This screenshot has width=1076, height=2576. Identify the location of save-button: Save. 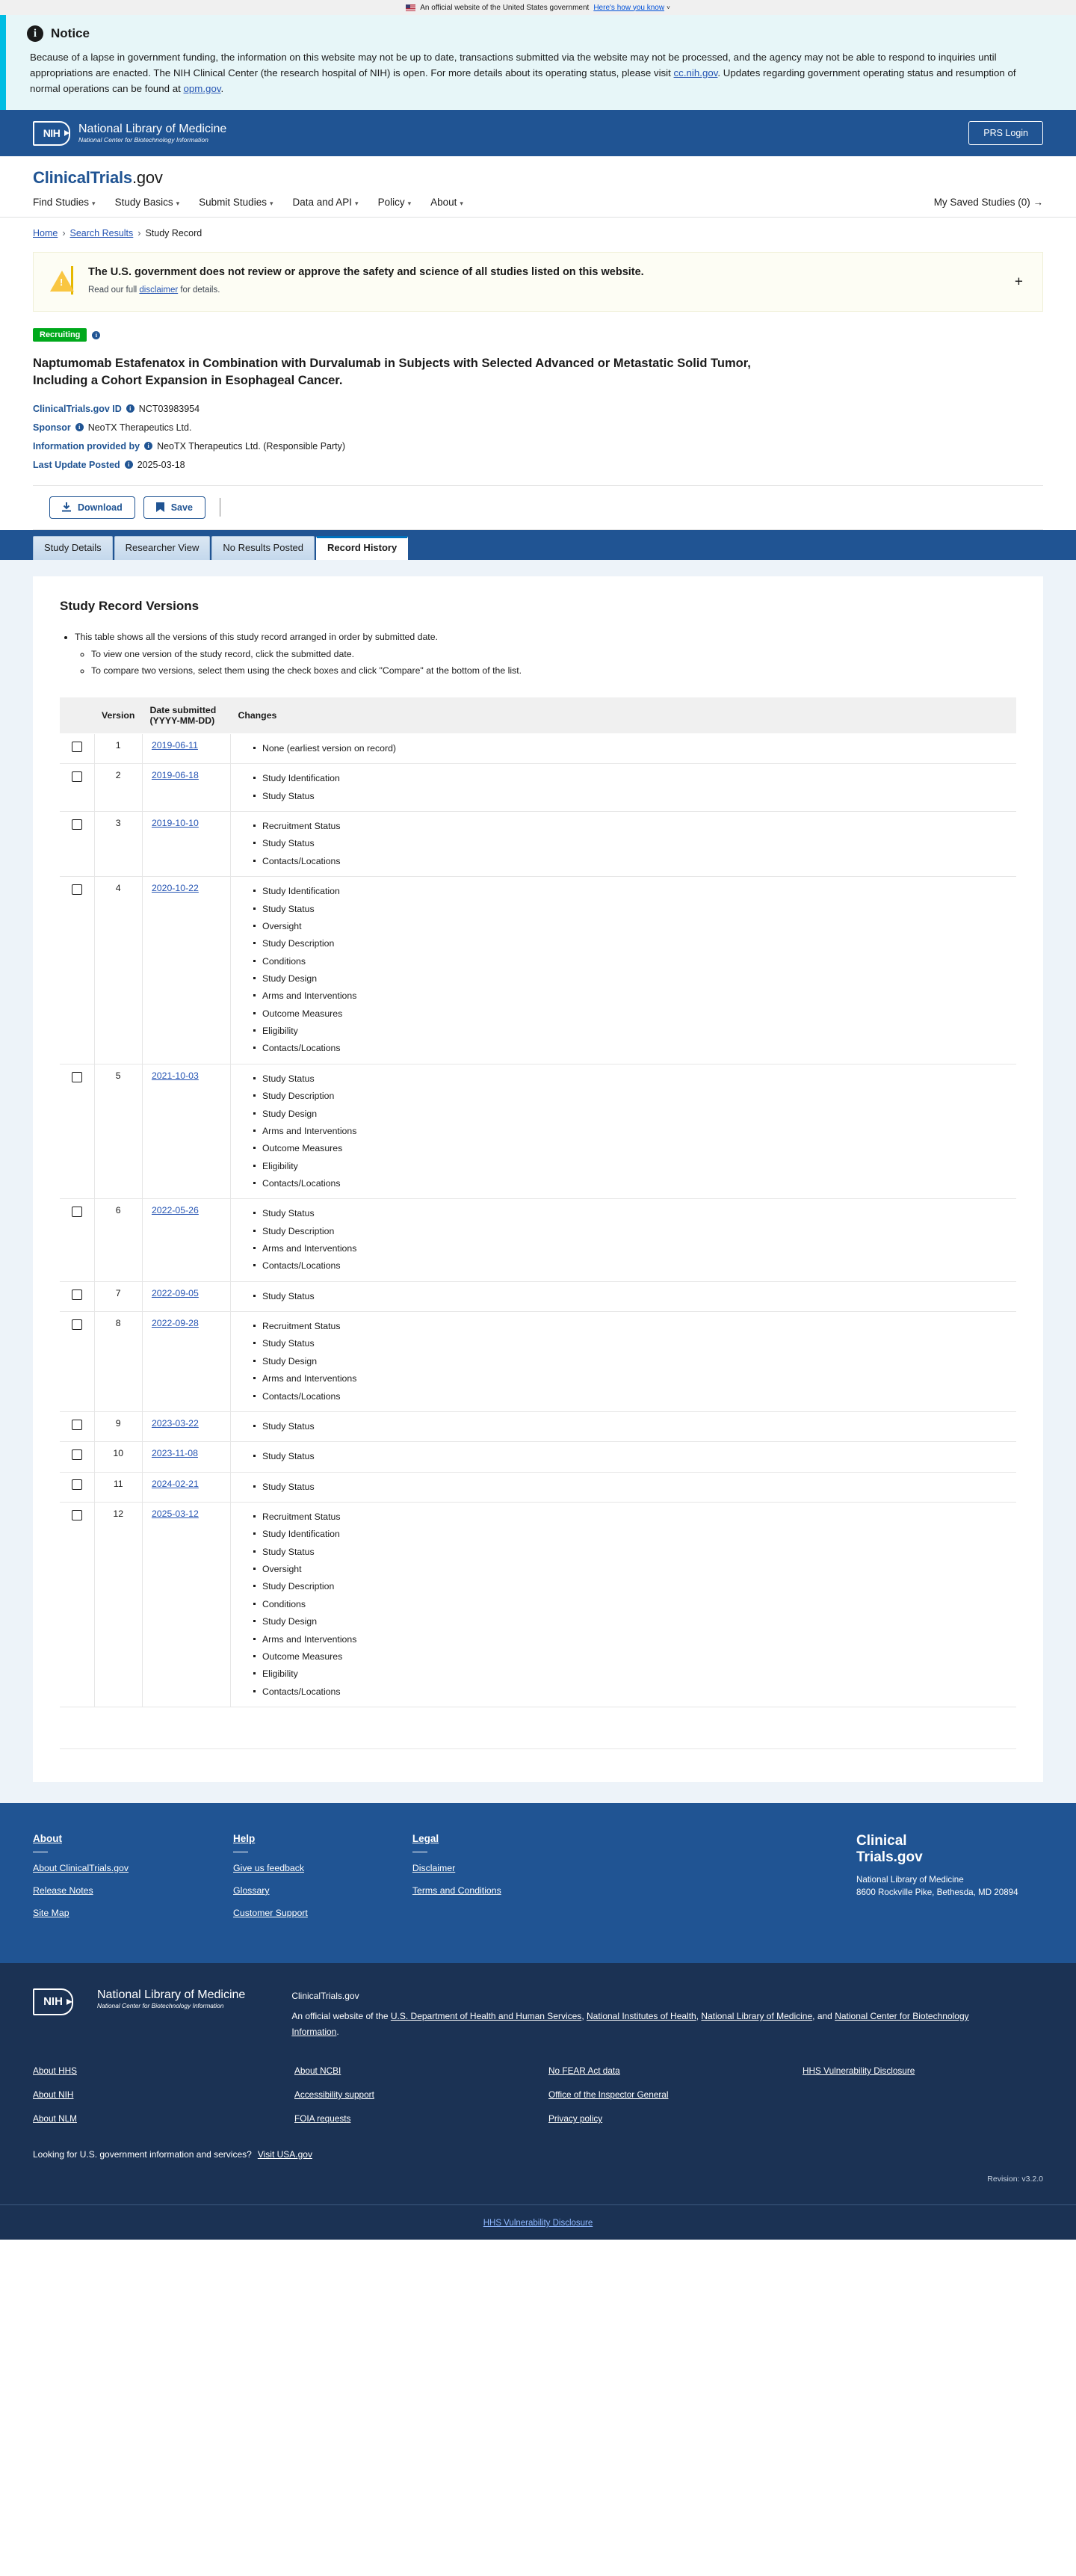
(174, 507).